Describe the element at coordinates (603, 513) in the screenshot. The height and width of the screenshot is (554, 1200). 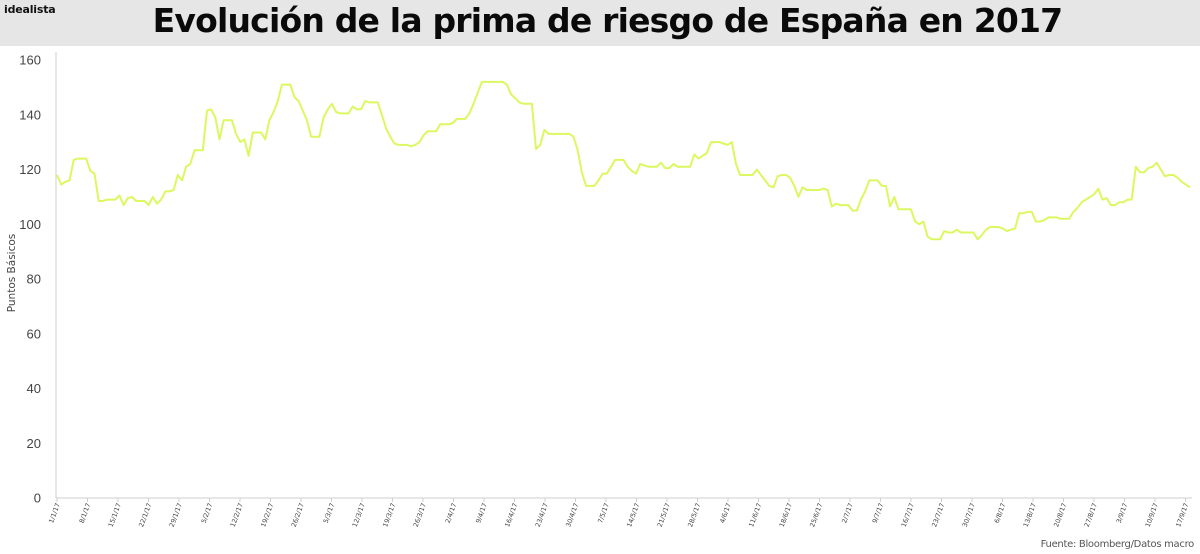
I see `x-tick-label: 7/5/17` at that location.